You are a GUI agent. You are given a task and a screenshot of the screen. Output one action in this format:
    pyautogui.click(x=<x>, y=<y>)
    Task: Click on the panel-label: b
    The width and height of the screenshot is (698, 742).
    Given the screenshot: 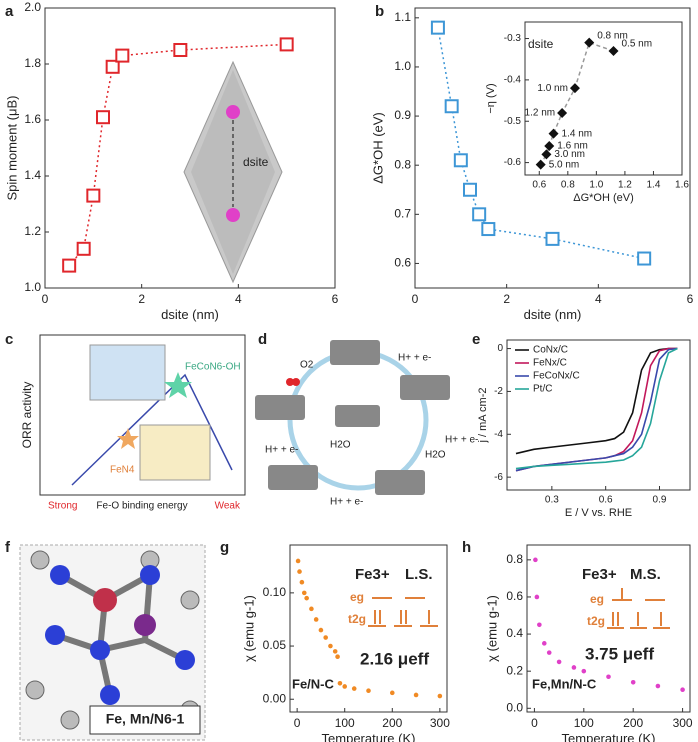 What is the action you would take?
    pyautogui.click(x=379, y=11)
    